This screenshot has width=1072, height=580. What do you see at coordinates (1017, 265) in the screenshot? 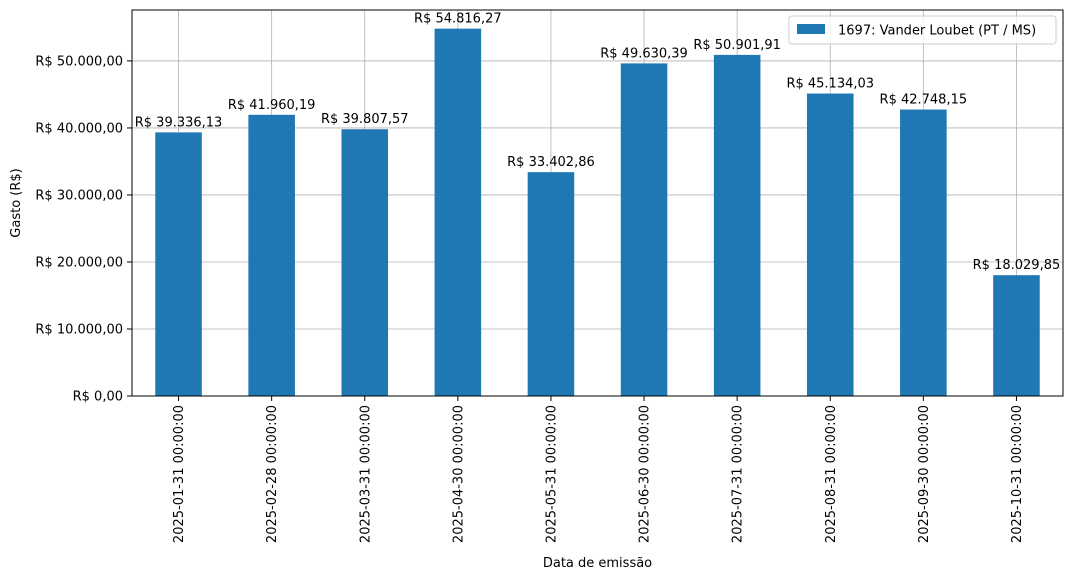
I see `bar-value-label: R$ 18.029,85` at bounding box center [1017, 265].